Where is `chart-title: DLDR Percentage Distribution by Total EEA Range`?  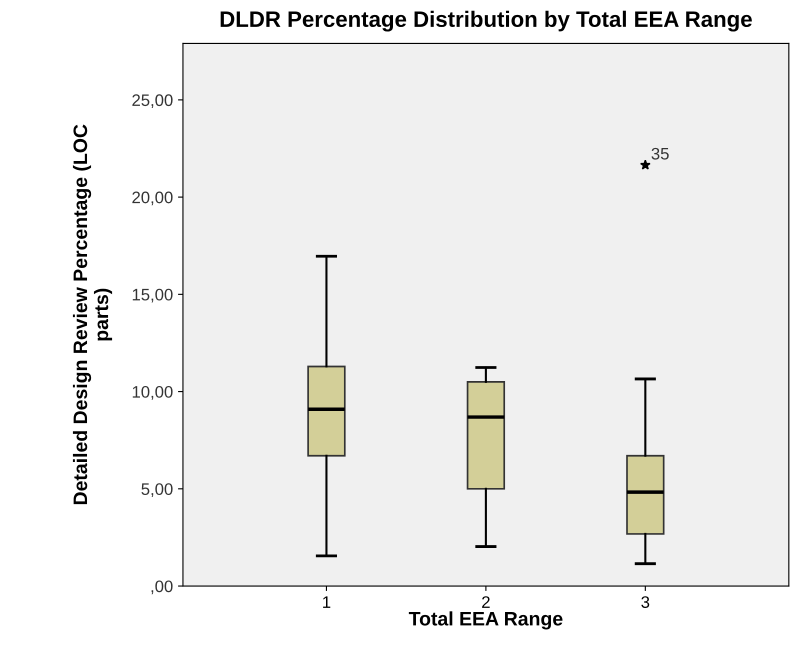
chart-title: DLDR Percentage Distribution by Total EEA Range is located at coordinates (486, 21).